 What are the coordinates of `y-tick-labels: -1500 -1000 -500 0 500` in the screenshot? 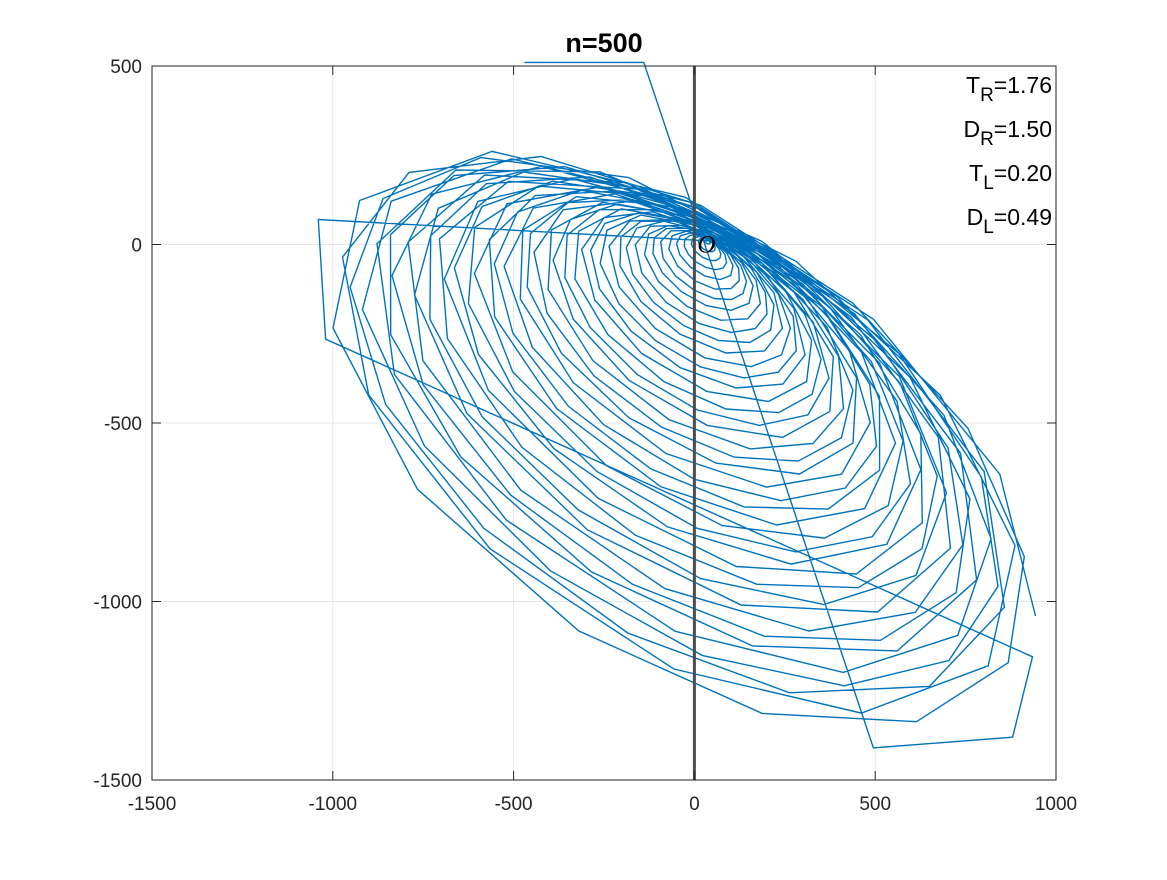 It's located at (117, 424).